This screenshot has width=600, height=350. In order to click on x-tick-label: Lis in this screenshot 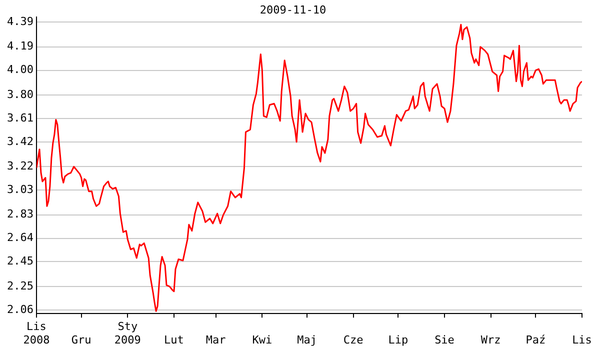, I will do `click(582, 339)`.